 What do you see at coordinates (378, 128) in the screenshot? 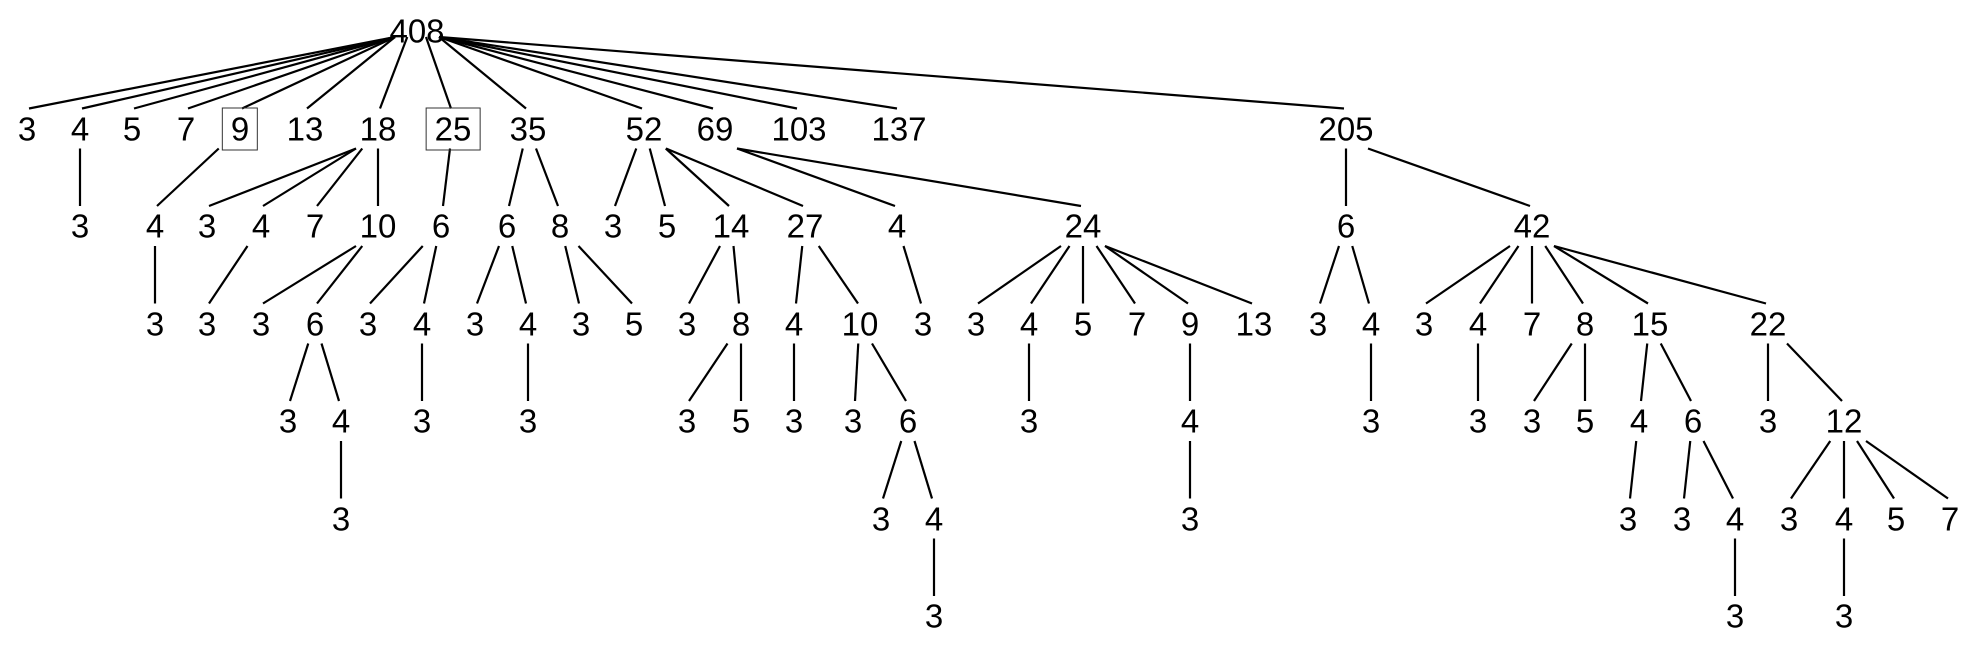
I see `tree-node: 18` at bounding box center [378, 128].